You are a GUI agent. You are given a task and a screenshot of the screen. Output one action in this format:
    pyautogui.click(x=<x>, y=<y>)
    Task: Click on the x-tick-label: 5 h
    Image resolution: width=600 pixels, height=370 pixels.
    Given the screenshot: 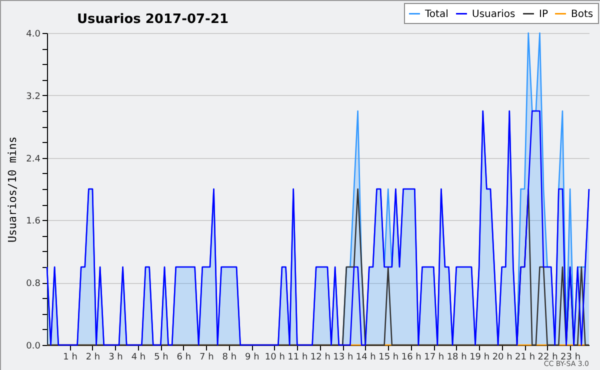 What is the action you would take?
    pyautogui.click(x=161, y=357)
    